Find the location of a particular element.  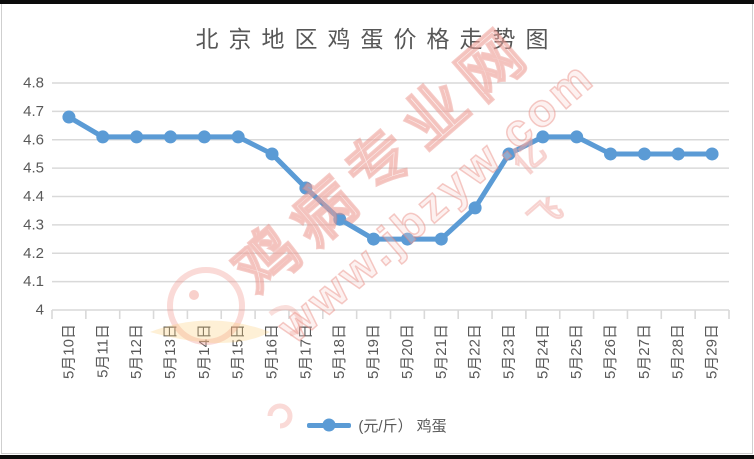

x-axis-label: 5月10日 is located at coordinates (68, 351).